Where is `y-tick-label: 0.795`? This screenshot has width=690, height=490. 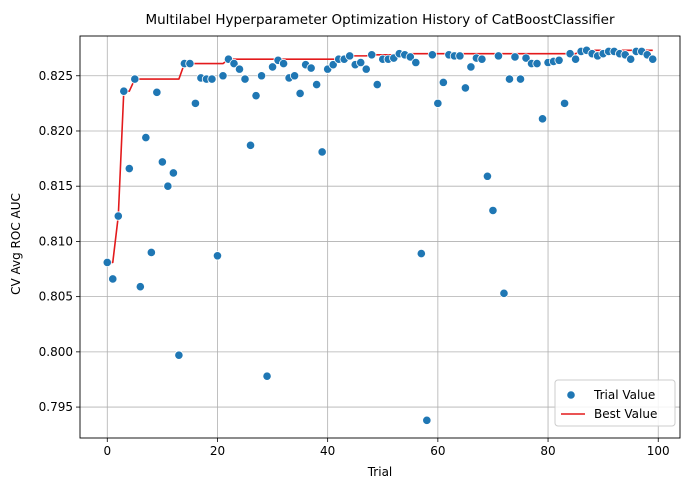 y-tick-label: 0.795 is located at coordinates (56, 407).